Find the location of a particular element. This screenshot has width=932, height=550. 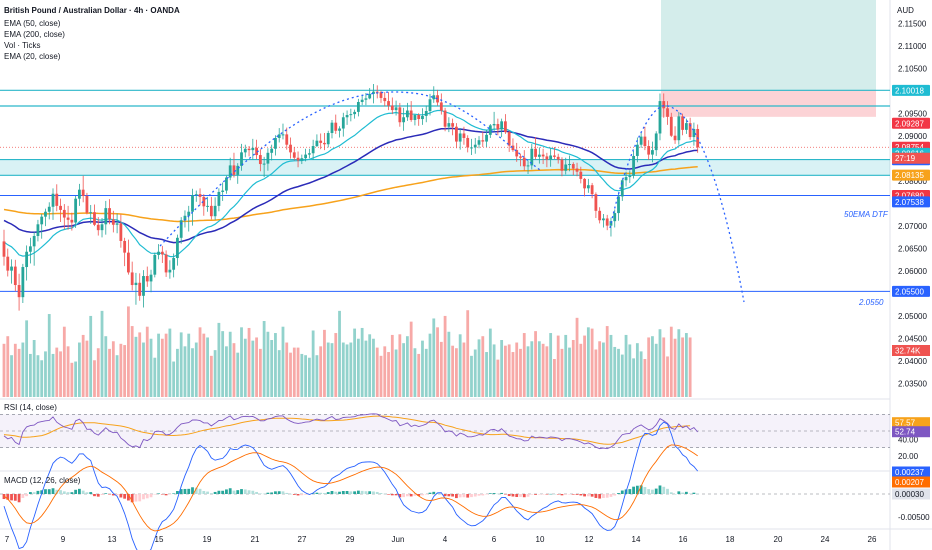

time-tick: 10 is located at coordinates (540, 539).